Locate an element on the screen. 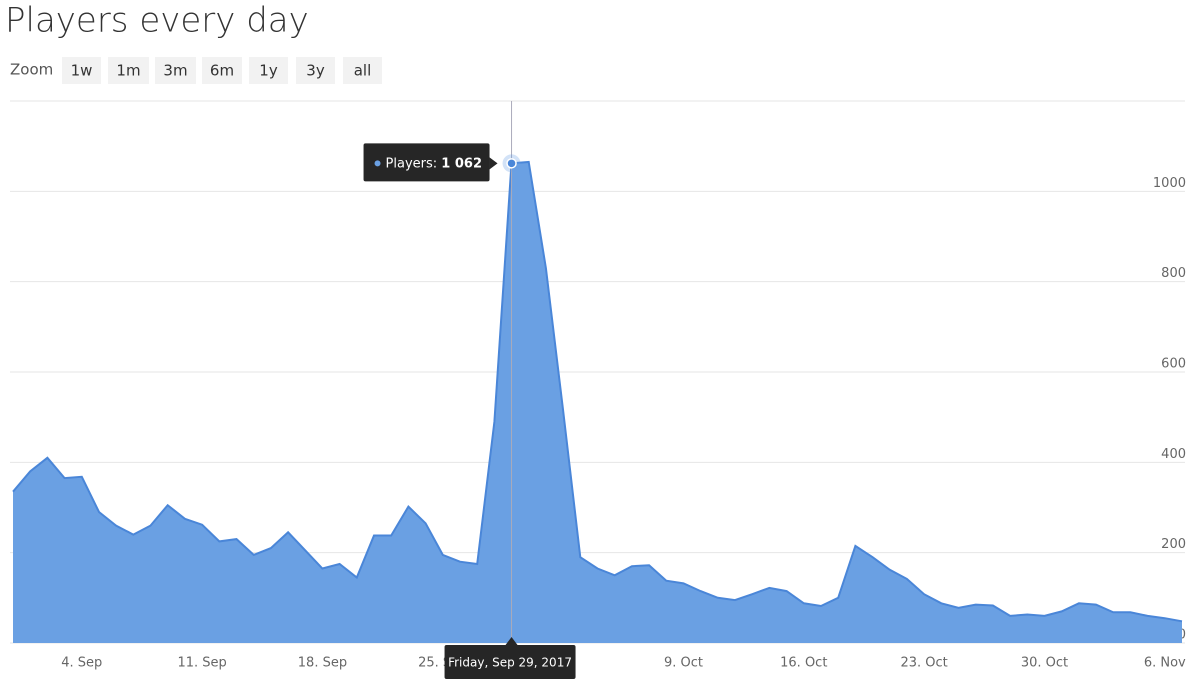 This screenshot has height=695, width=1200. zoom-button: 3y is located at coordinates (315, 70).